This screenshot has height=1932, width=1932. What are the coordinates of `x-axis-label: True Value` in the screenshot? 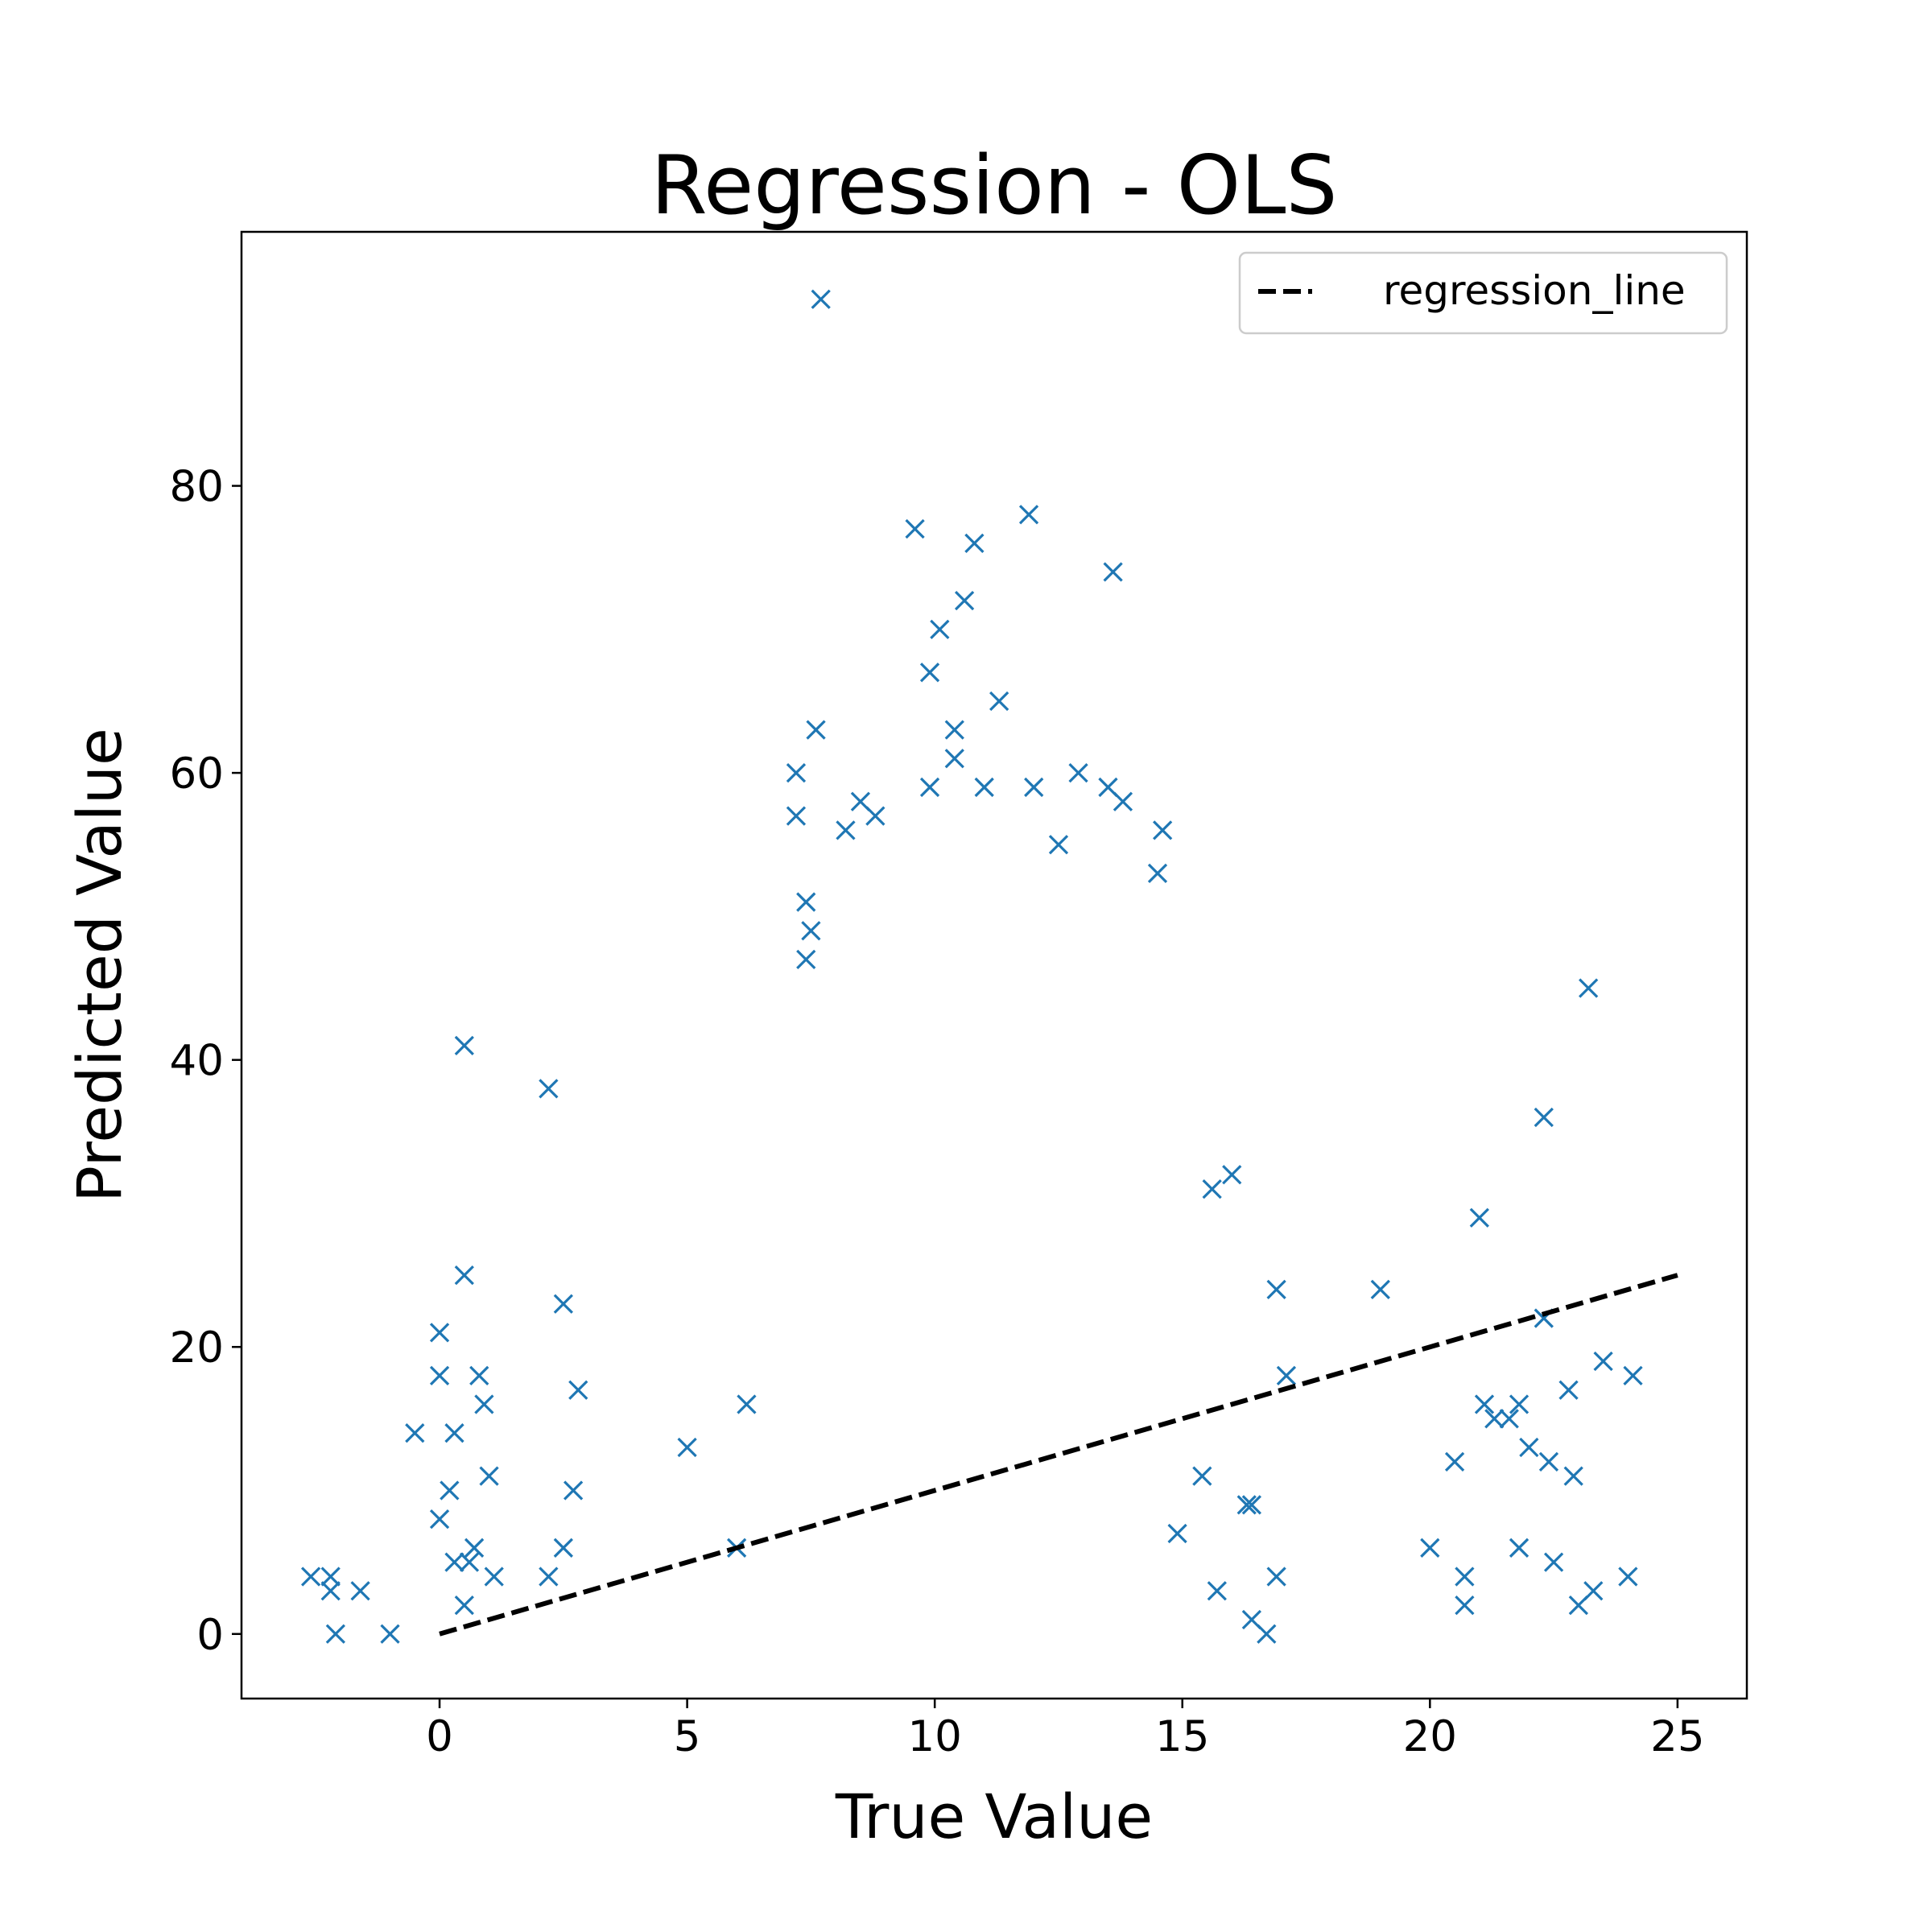 It's located at (994, 1816).